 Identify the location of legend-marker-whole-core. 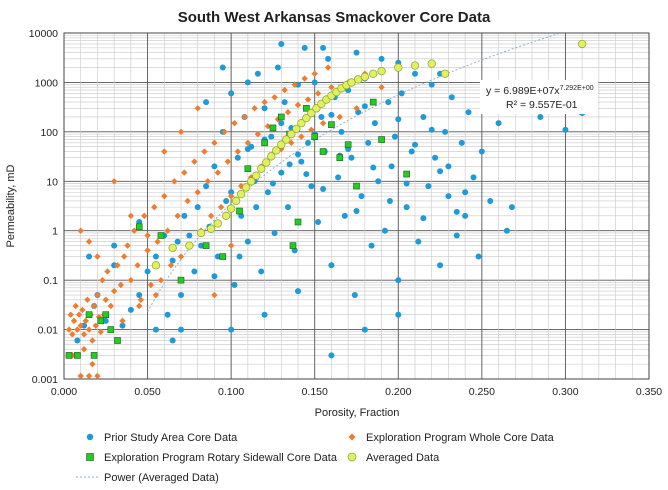
(352, 437).